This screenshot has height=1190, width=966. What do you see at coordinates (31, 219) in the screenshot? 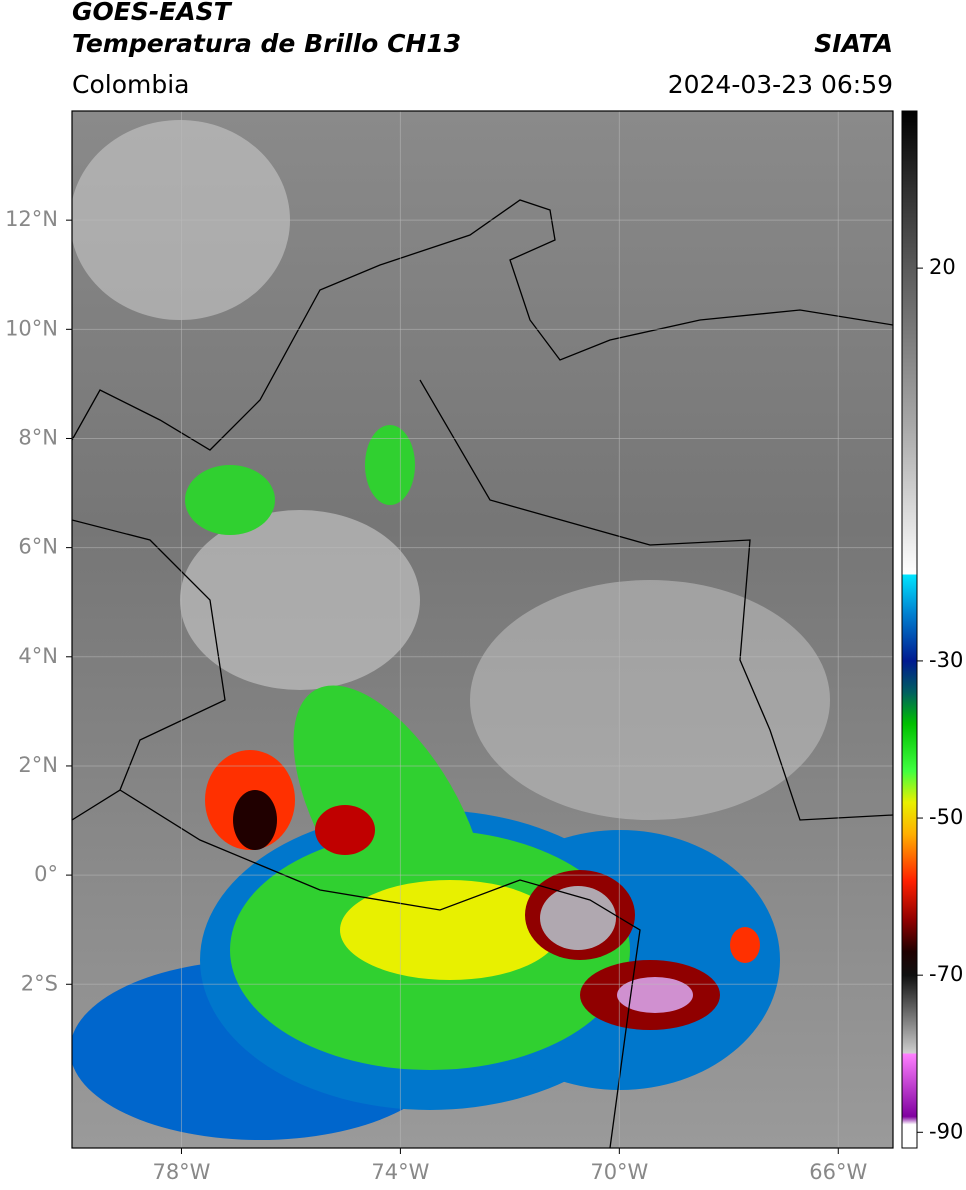
I see `y-tick-label: 12°N` at bounding box center [31, 219].